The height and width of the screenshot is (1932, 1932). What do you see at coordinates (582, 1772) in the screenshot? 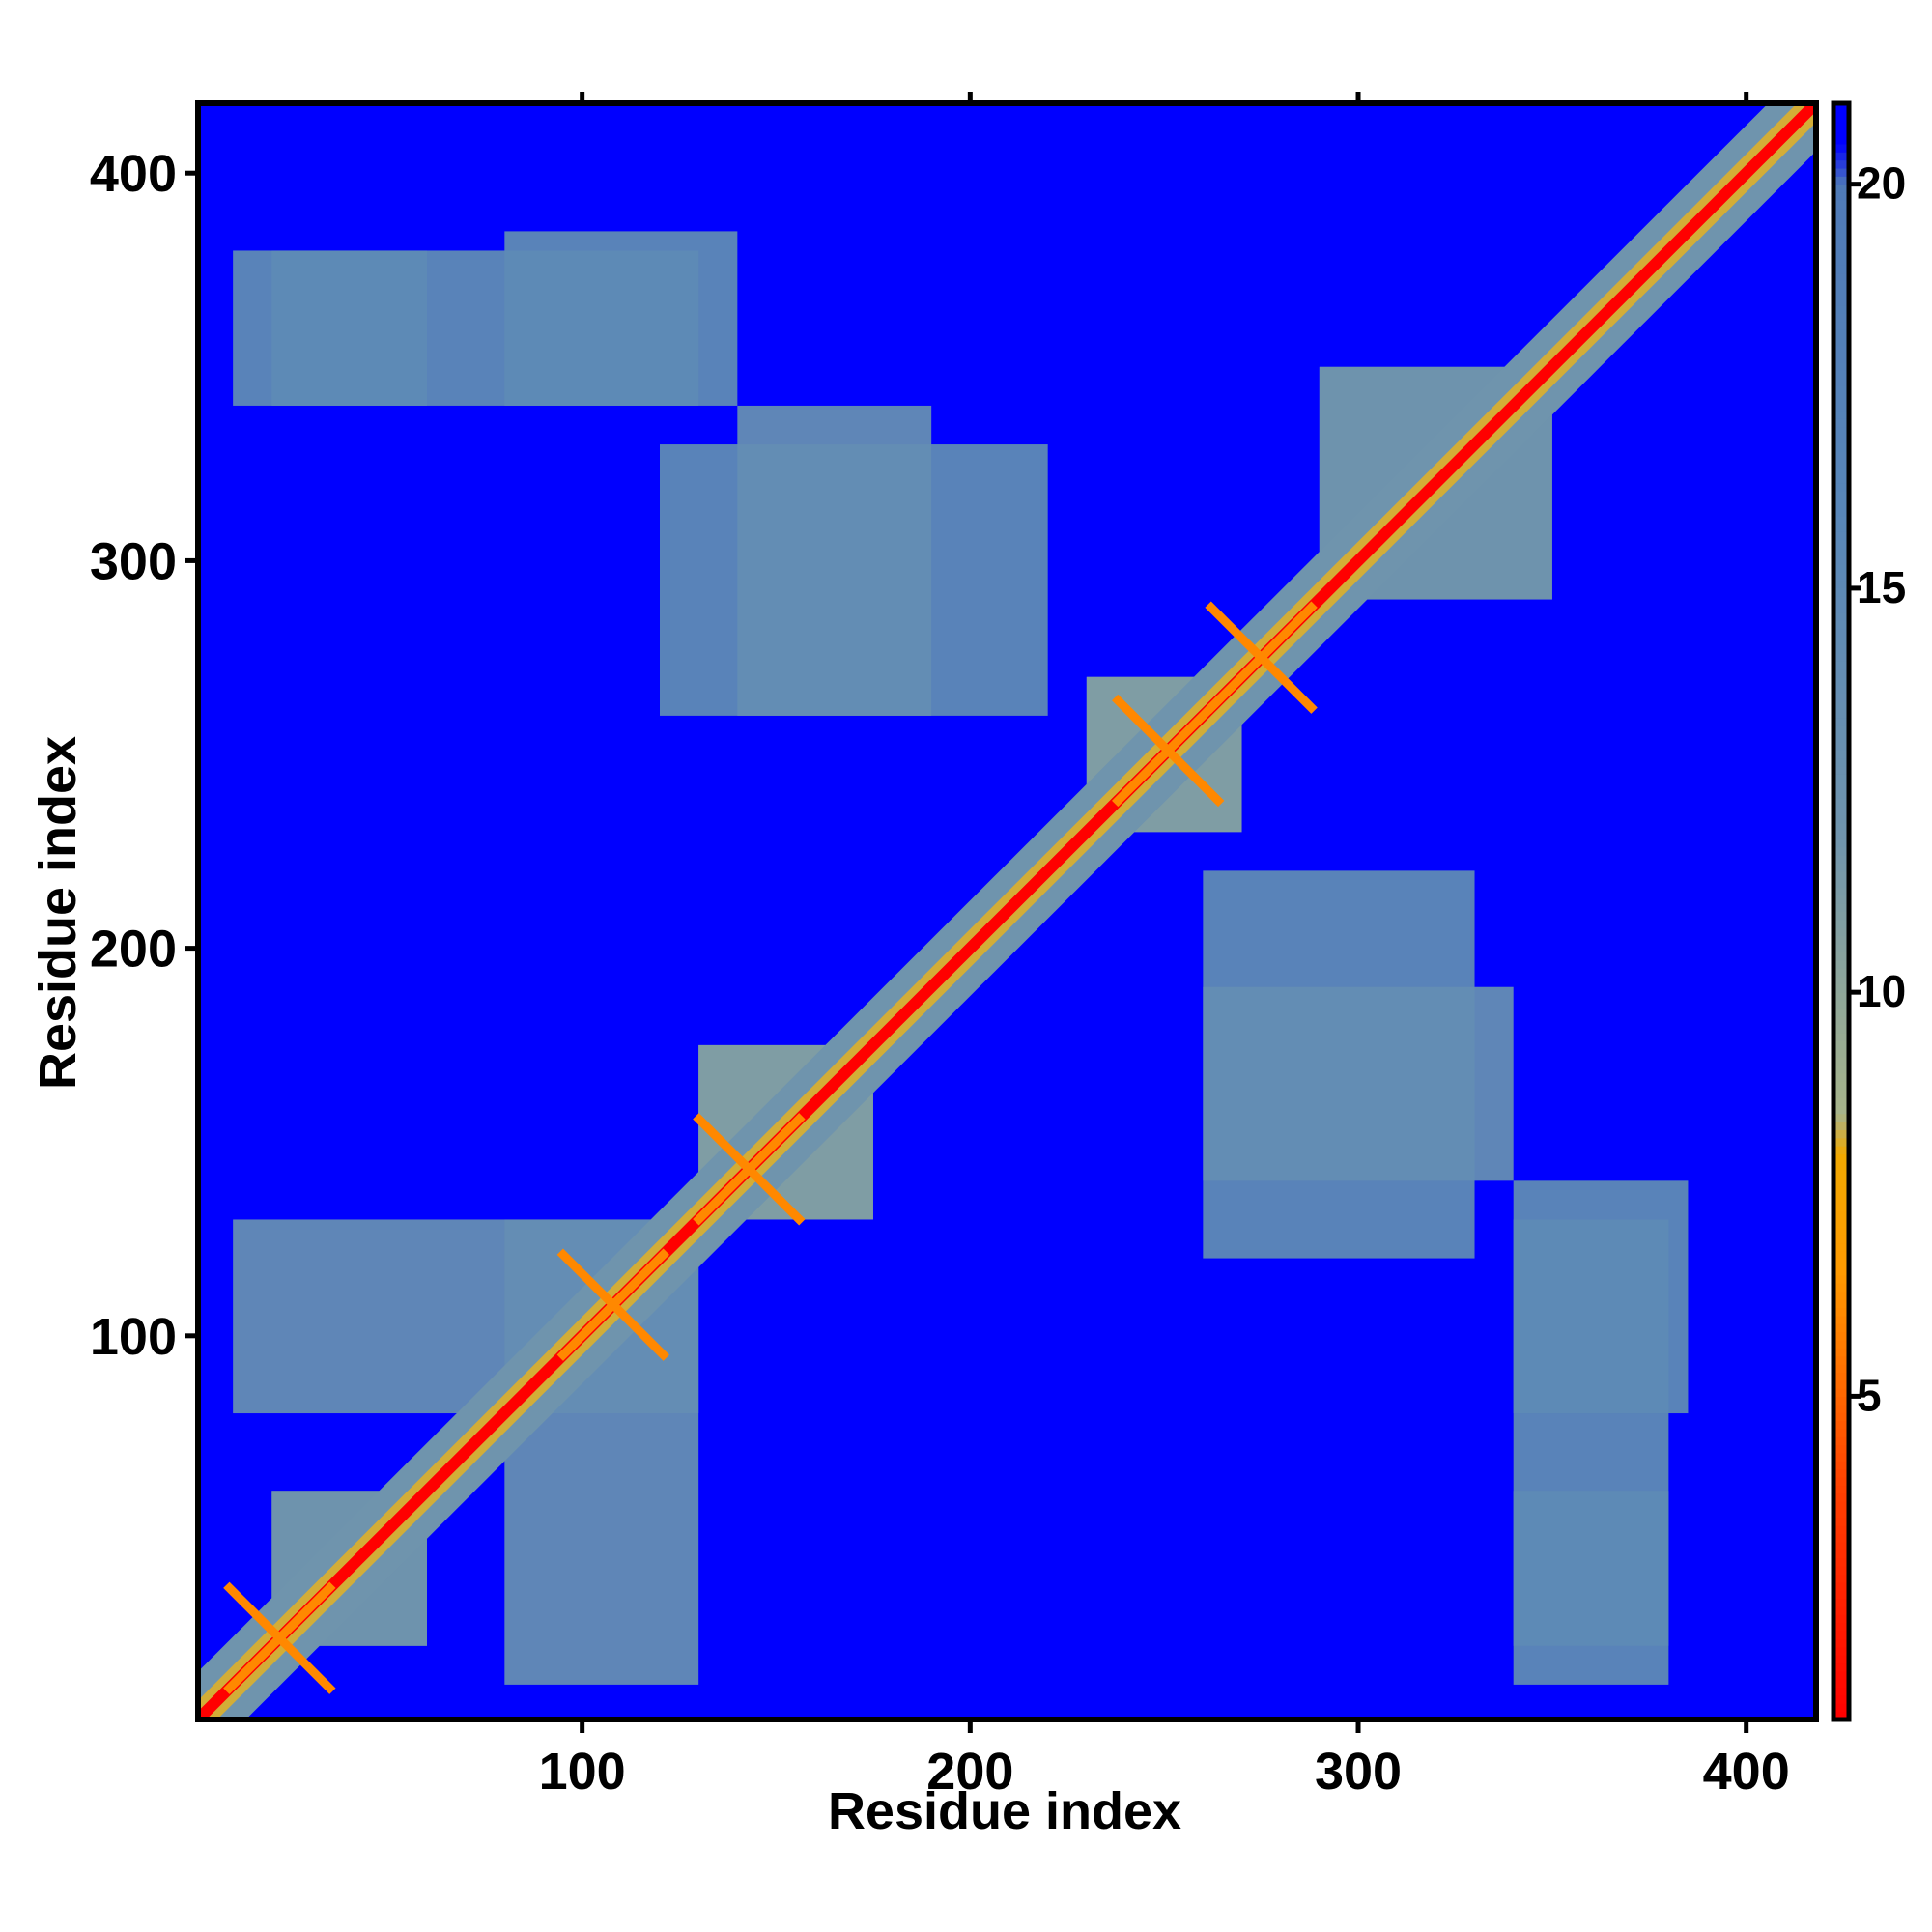
I see `x-tick-label-100: 100` at bounding box center [582, 1772].